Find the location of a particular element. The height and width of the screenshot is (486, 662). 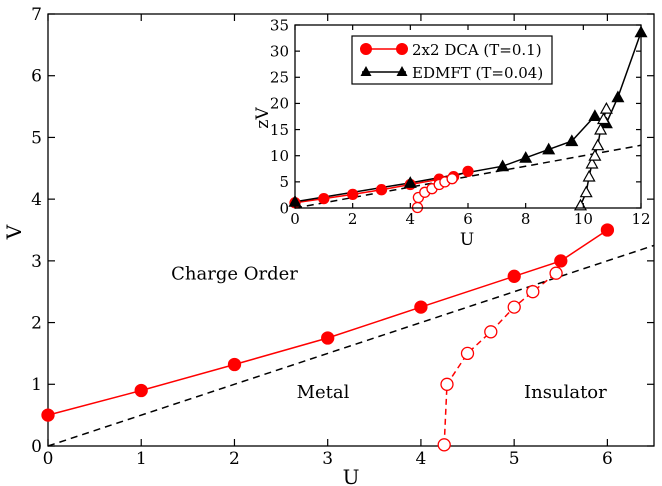

inset-x-tick-label: 12 is located at coordinates (640, 219).